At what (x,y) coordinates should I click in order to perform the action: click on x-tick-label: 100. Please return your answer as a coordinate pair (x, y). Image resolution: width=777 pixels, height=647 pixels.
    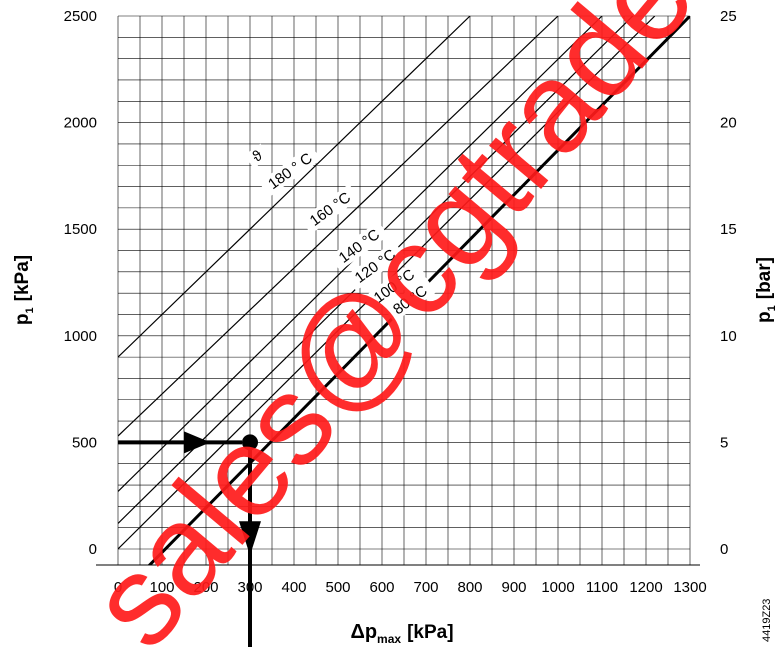
    Looking at the image, I should click on (161, 587).